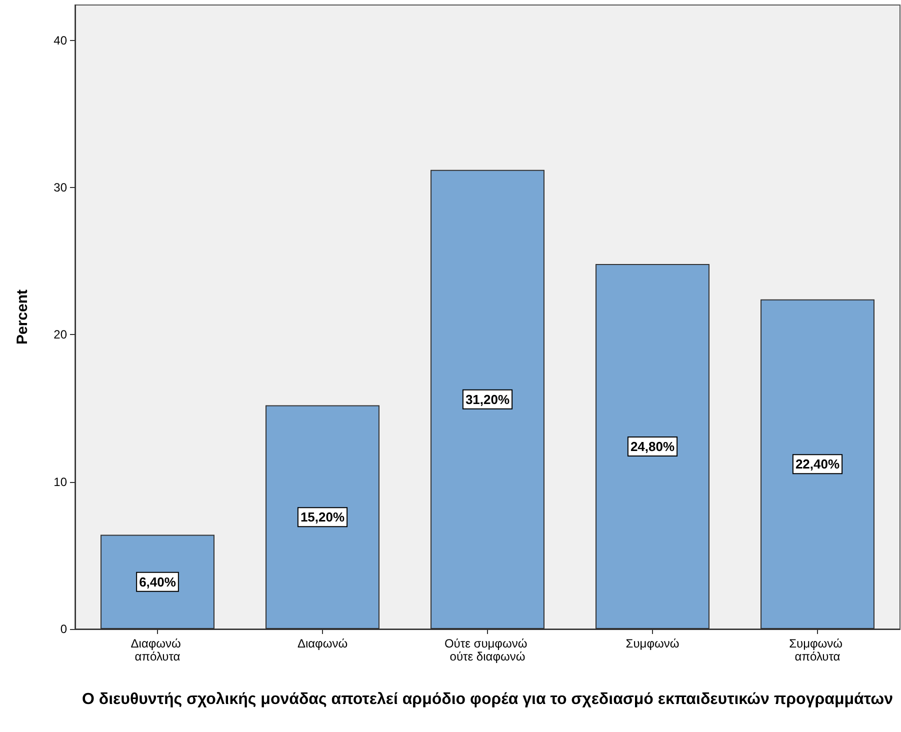 The image size is (901, 732). I want to click on data-label: 15,20%, so click(322, 517).